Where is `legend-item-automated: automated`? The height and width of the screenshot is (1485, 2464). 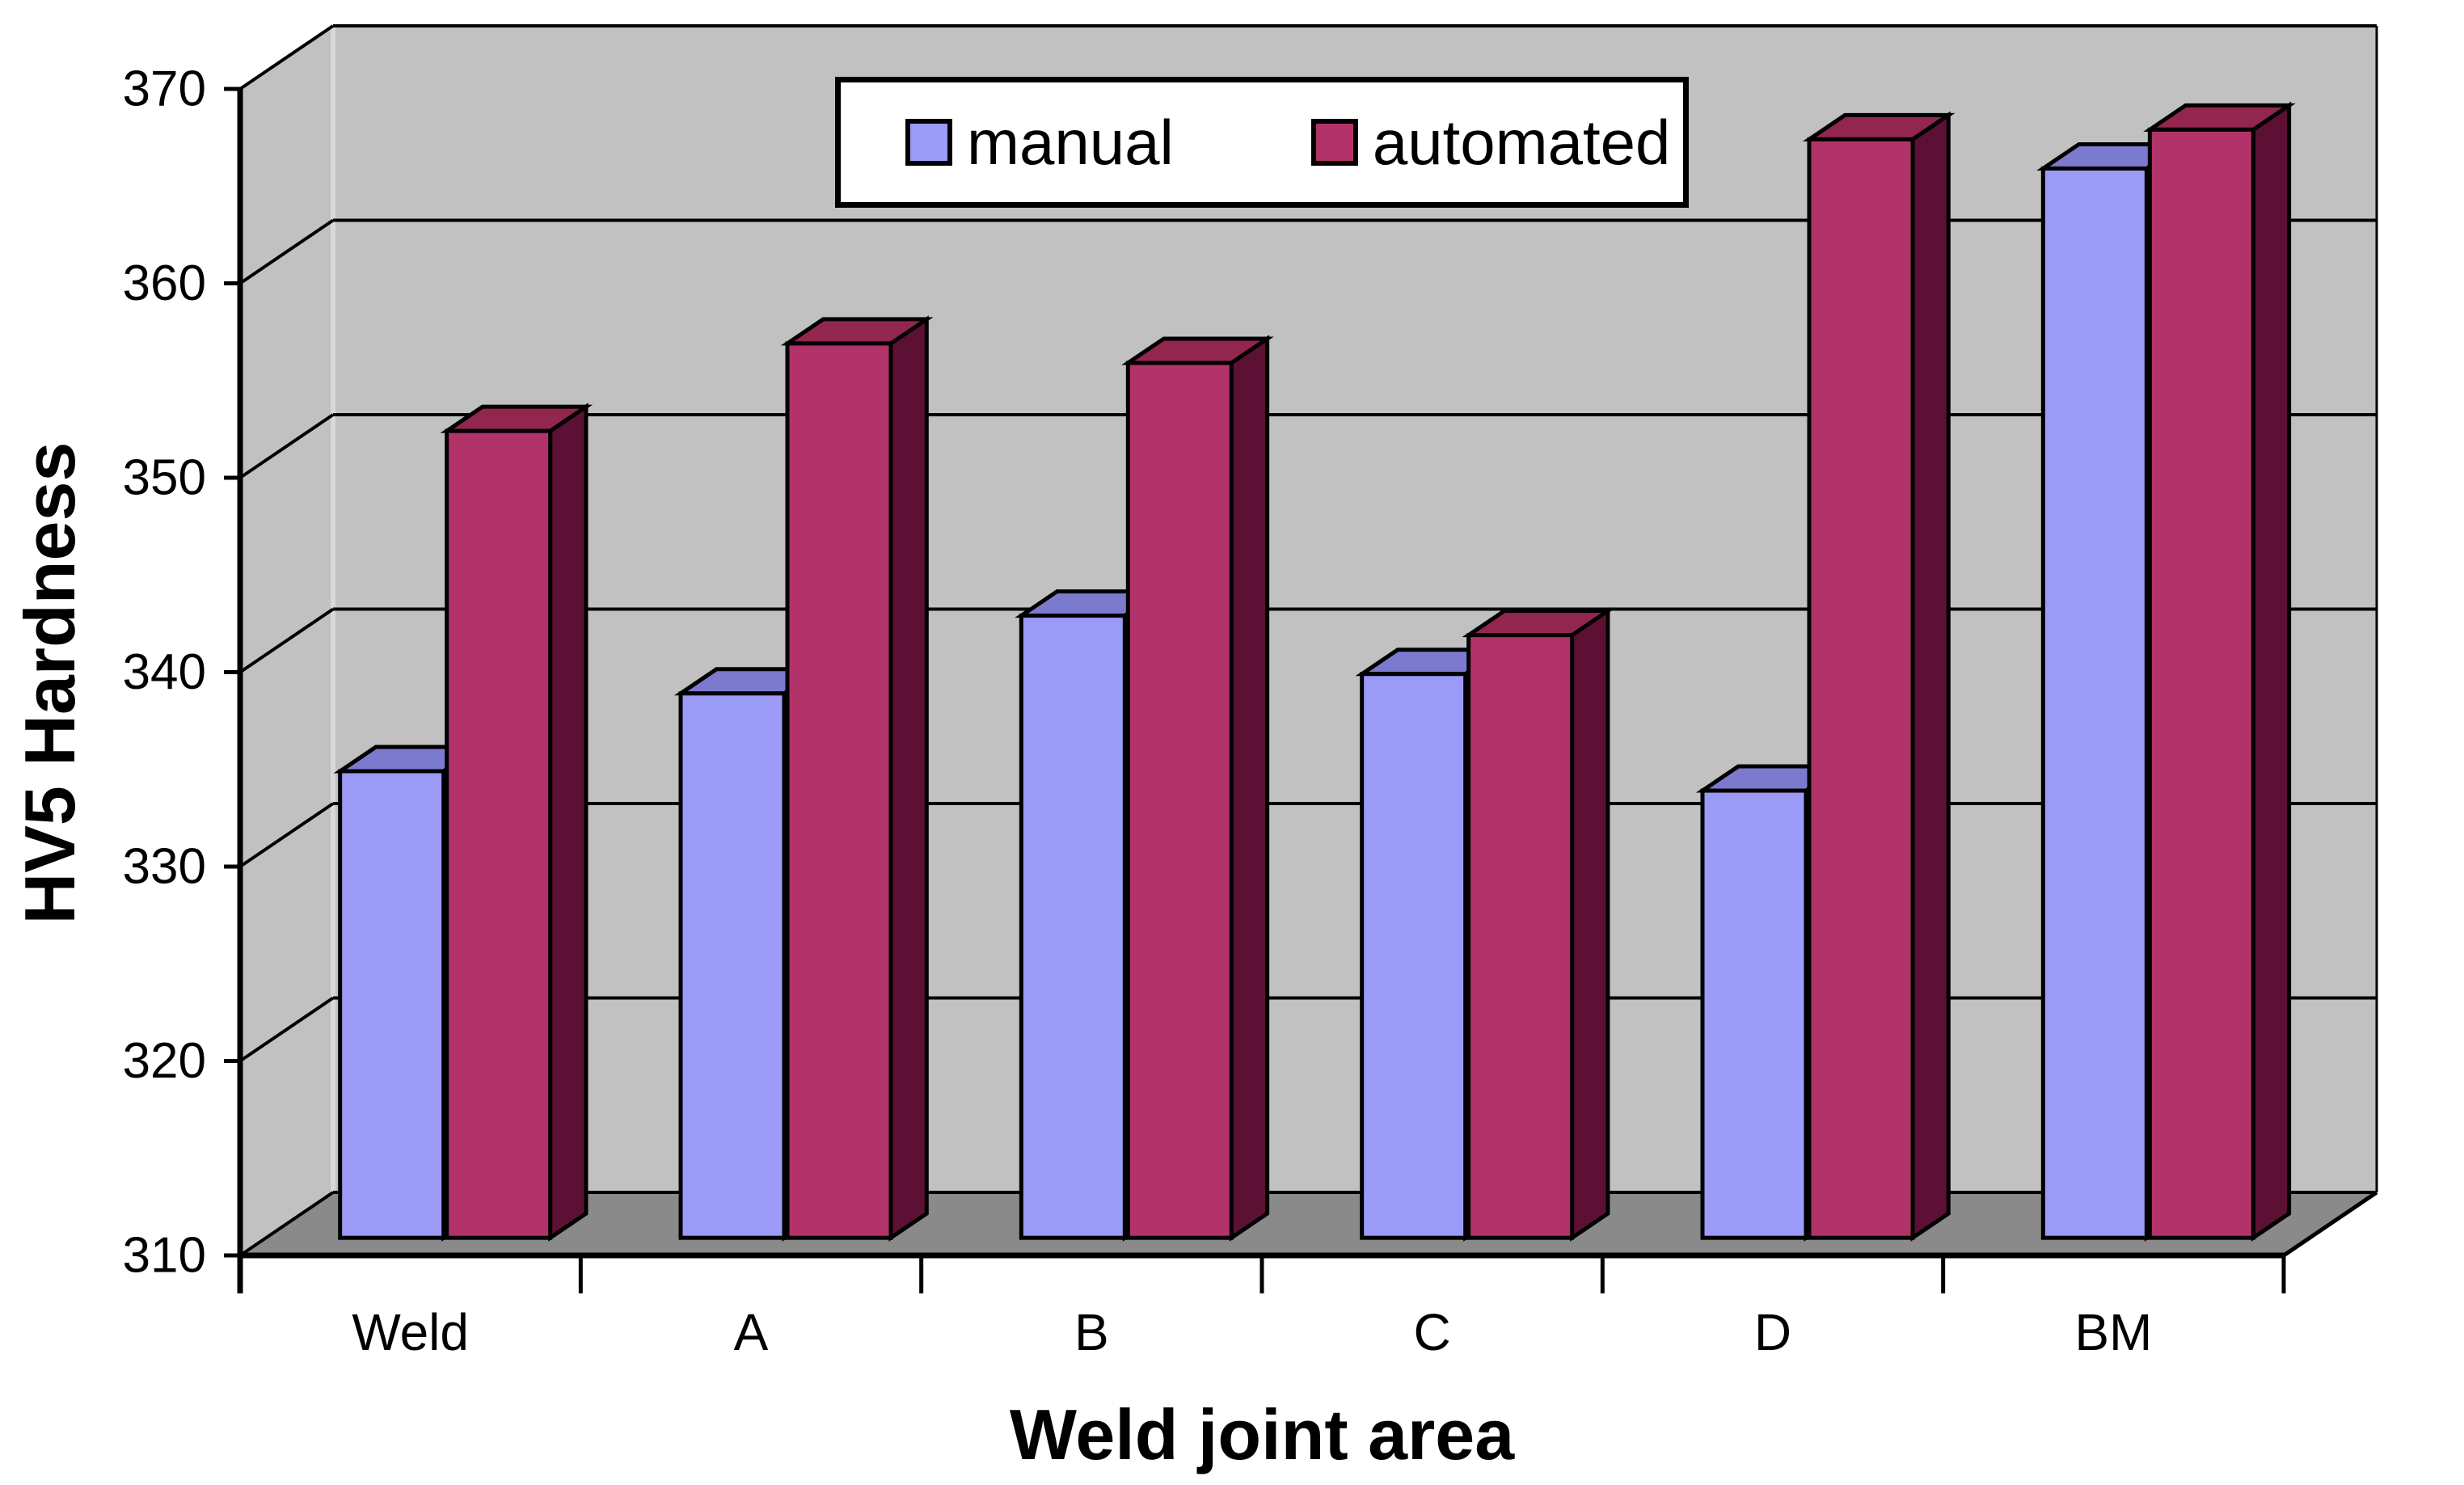
legend-item-automated: automated is located at coordinates (1491, 142).